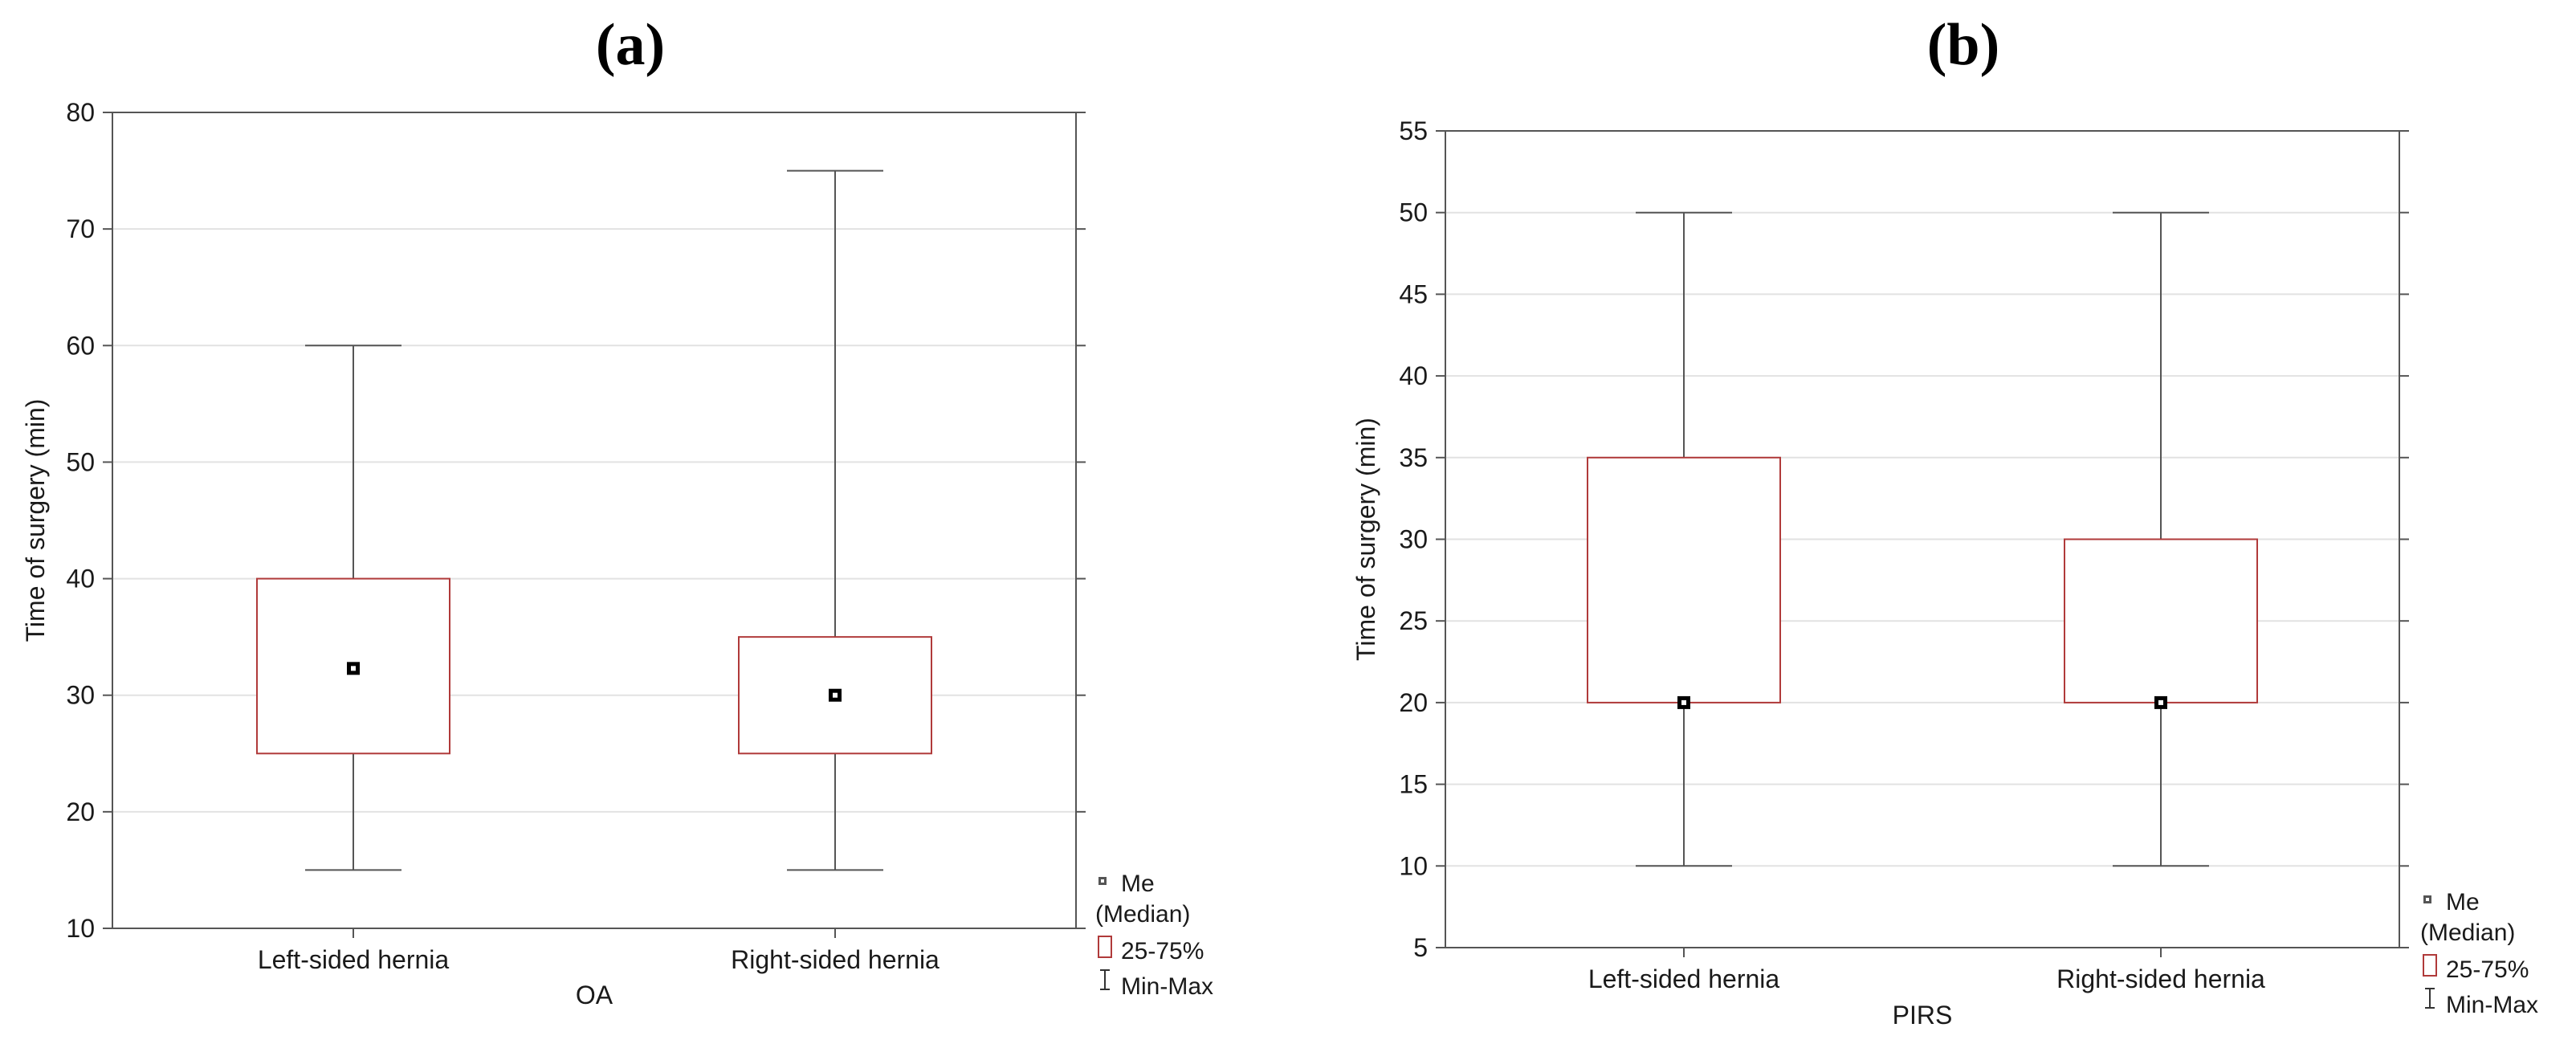 This screenshot has height=1048, width=2576. Describe the element at coordinates (1413, 620) in the screenshot. I see `y-tick-label: 25` at that location.